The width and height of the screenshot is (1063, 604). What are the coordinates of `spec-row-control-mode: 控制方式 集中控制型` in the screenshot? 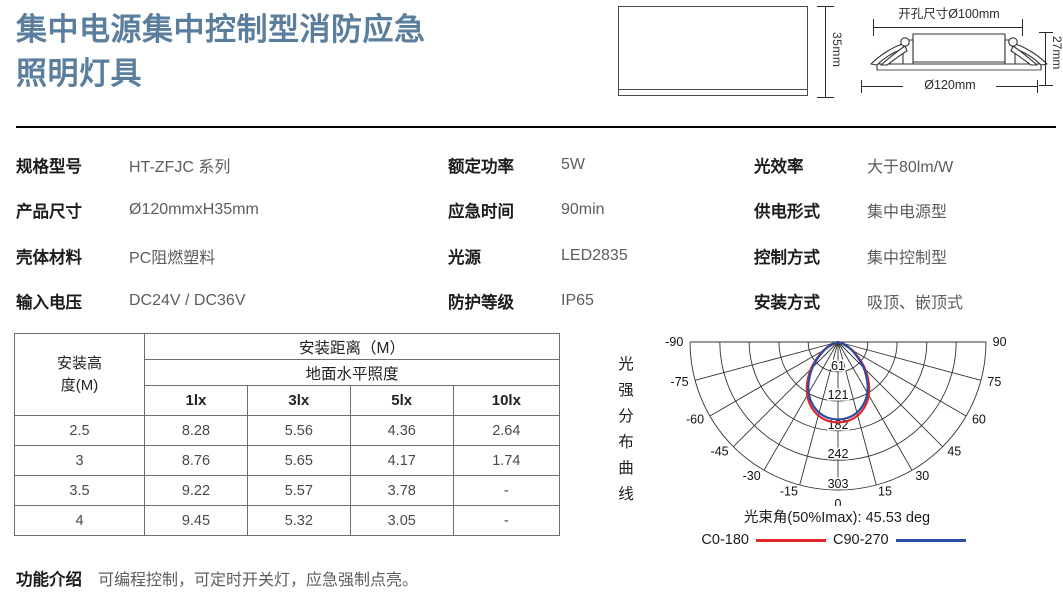 It's located at (905, 256).